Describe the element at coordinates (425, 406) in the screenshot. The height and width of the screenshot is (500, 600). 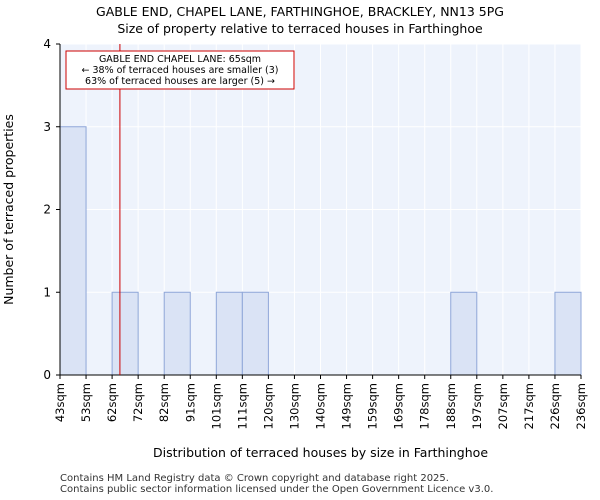
I see `x-tick-label: 178sqm` at that location.